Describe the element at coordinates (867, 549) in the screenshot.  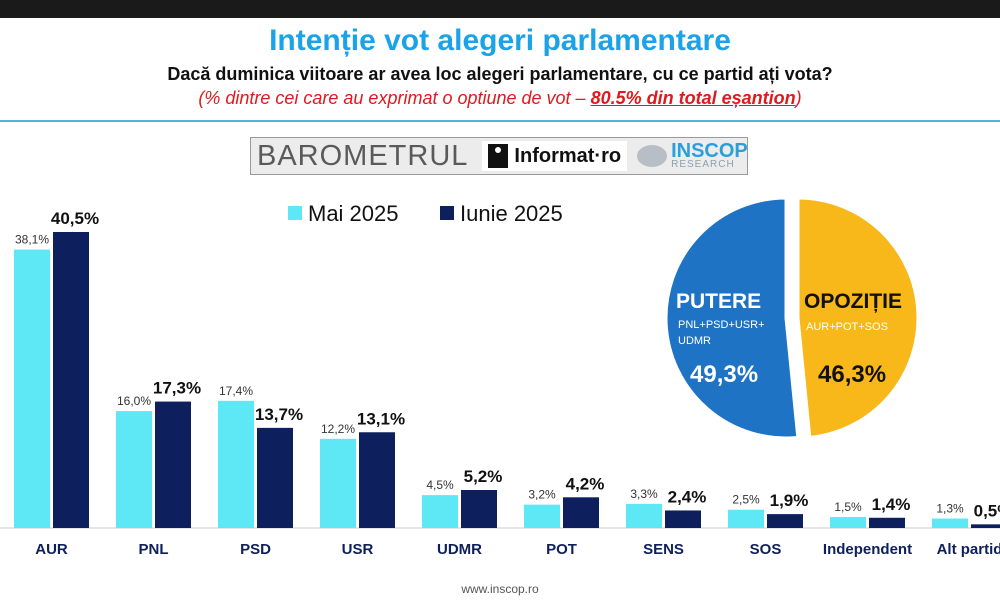
I see `category-label: Independent` at that location.